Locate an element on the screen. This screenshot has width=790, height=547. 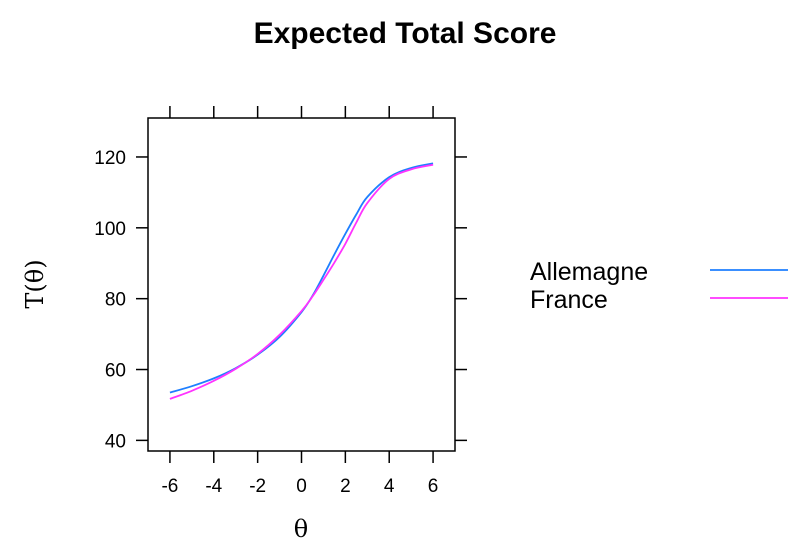
chart-title: Expected Total Score is located at coordinates (405, 33).